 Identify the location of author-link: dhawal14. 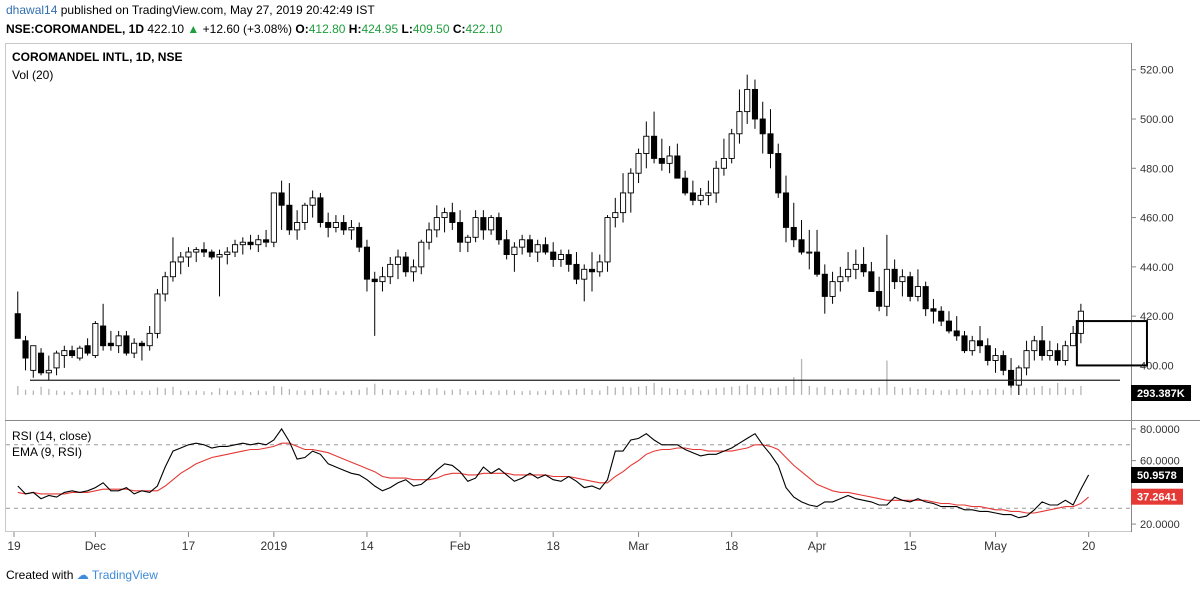
(32, 10).